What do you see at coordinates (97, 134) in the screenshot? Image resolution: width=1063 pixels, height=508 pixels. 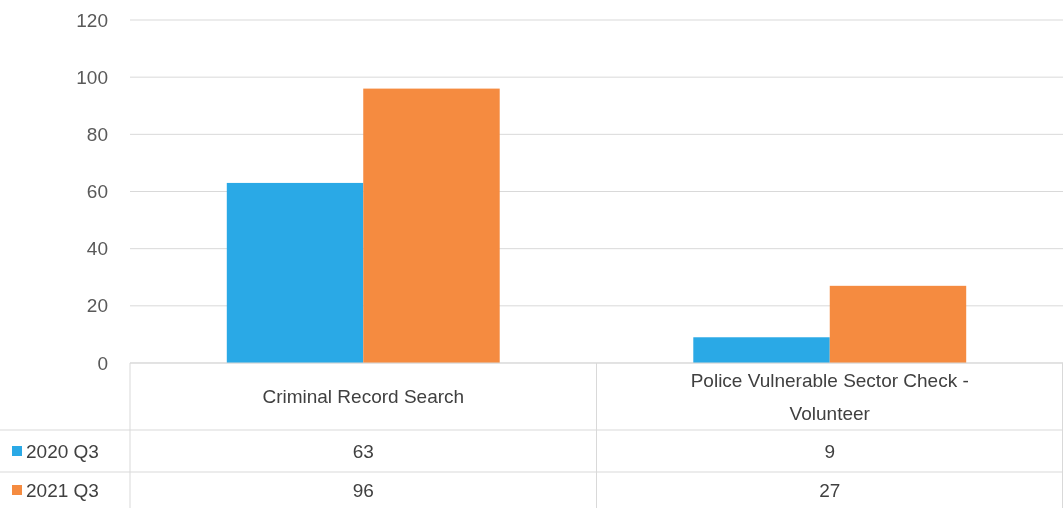 I see `y-tick-label: 80` at bounding box center [97, 134].